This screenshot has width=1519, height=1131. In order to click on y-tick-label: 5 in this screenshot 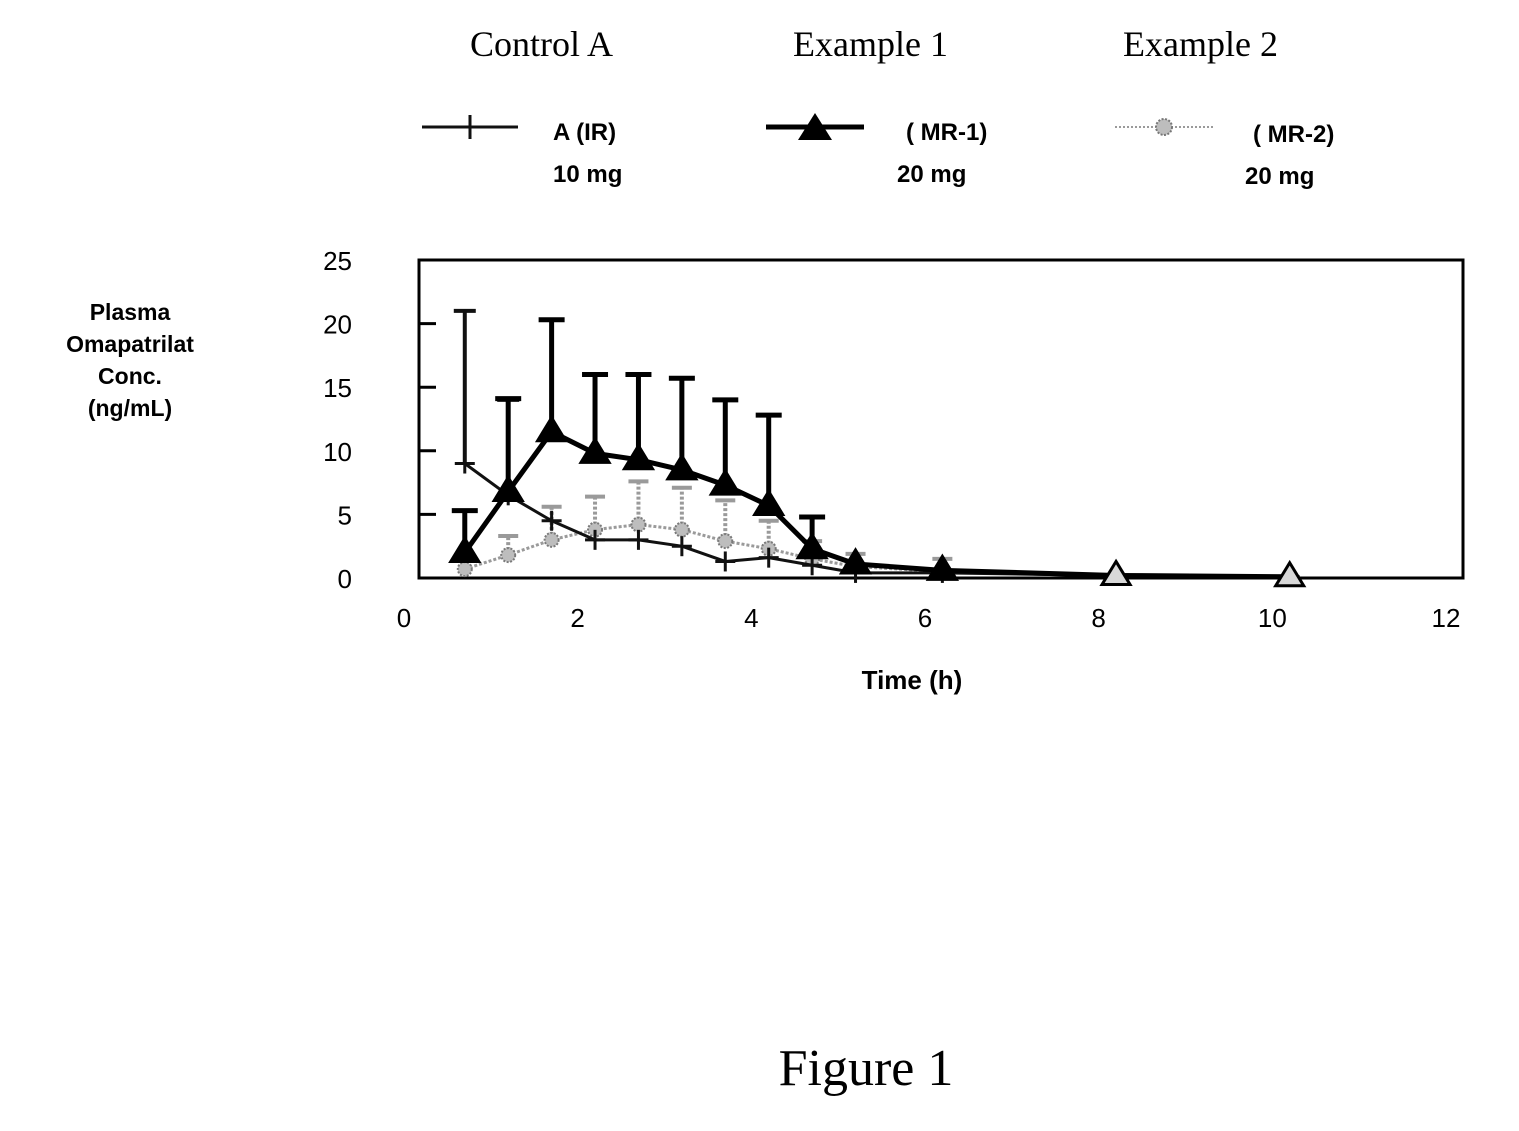, I will do `click(345, 515)`.